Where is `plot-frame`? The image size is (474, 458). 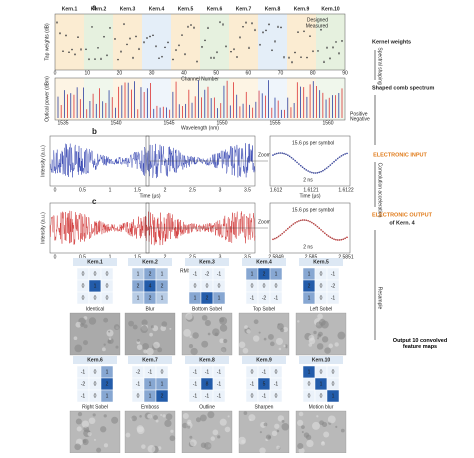
plot-frame is located at coordinates (200, 99).